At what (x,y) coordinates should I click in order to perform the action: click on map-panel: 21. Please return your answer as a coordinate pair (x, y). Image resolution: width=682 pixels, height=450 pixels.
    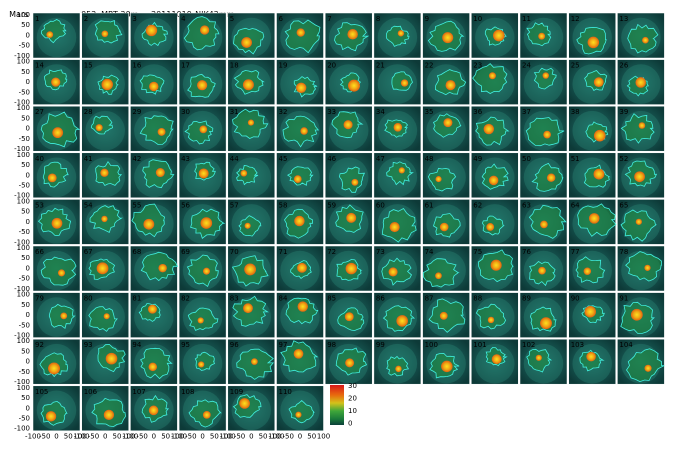
    Looking at the image, I should click on (397, 82).